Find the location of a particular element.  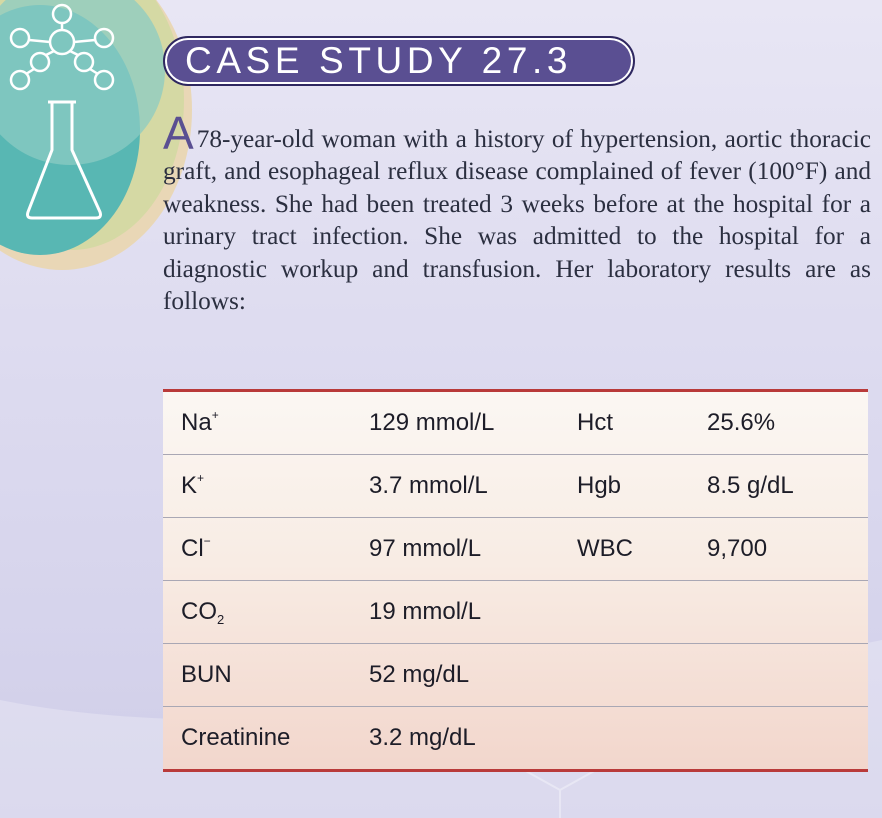

molecule-icon is located at coordinates (62, 47).